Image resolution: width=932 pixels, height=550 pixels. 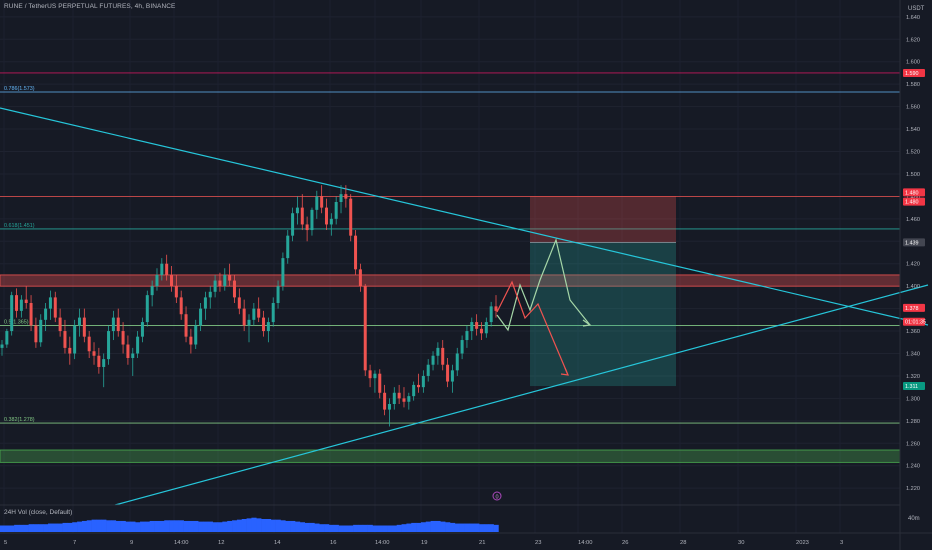 I want to click on take-profit-zone, so click(x=603, y=314).